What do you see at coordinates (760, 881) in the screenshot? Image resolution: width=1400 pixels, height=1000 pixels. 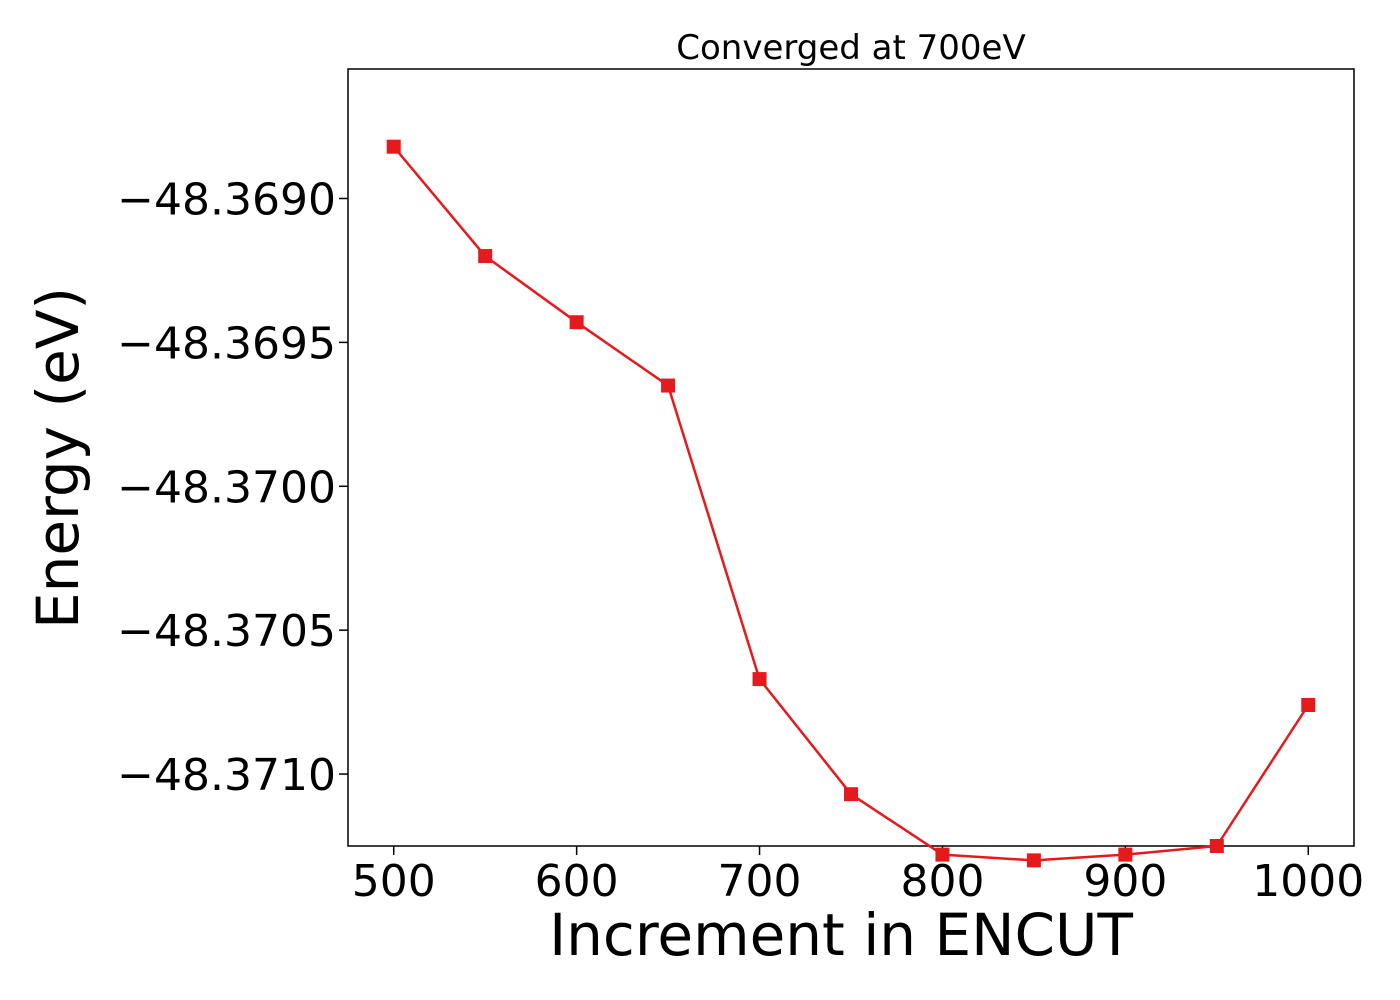 I see `x-tick-label: 700` at bounding box center [760, 881].